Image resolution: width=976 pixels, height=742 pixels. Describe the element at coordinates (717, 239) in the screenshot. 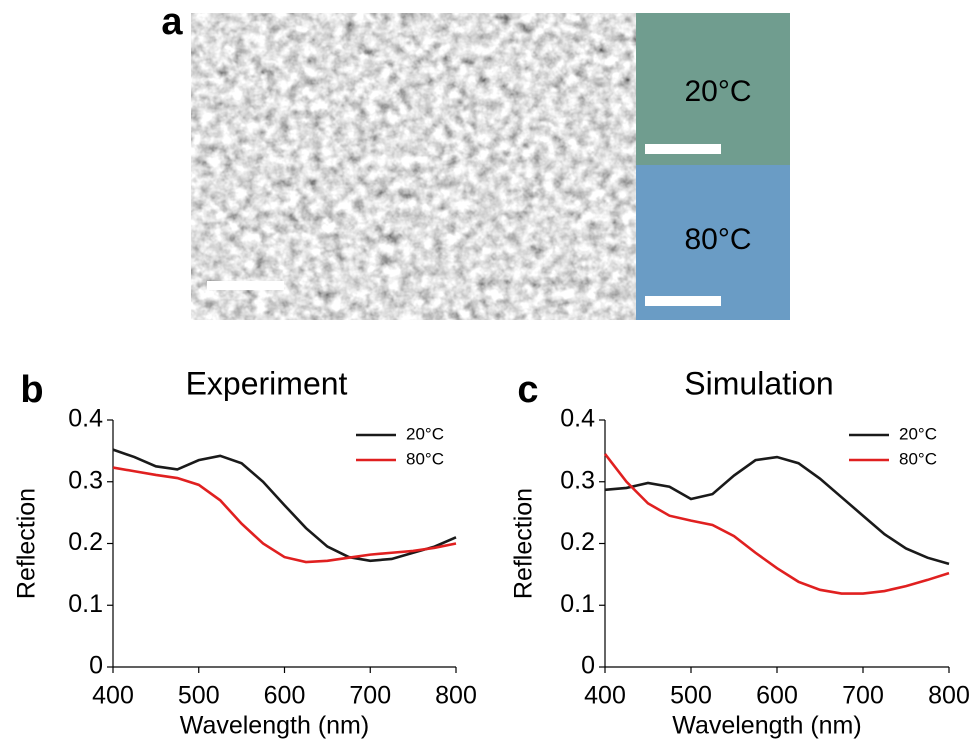

I see `swatch-label: 80°C` at that location.